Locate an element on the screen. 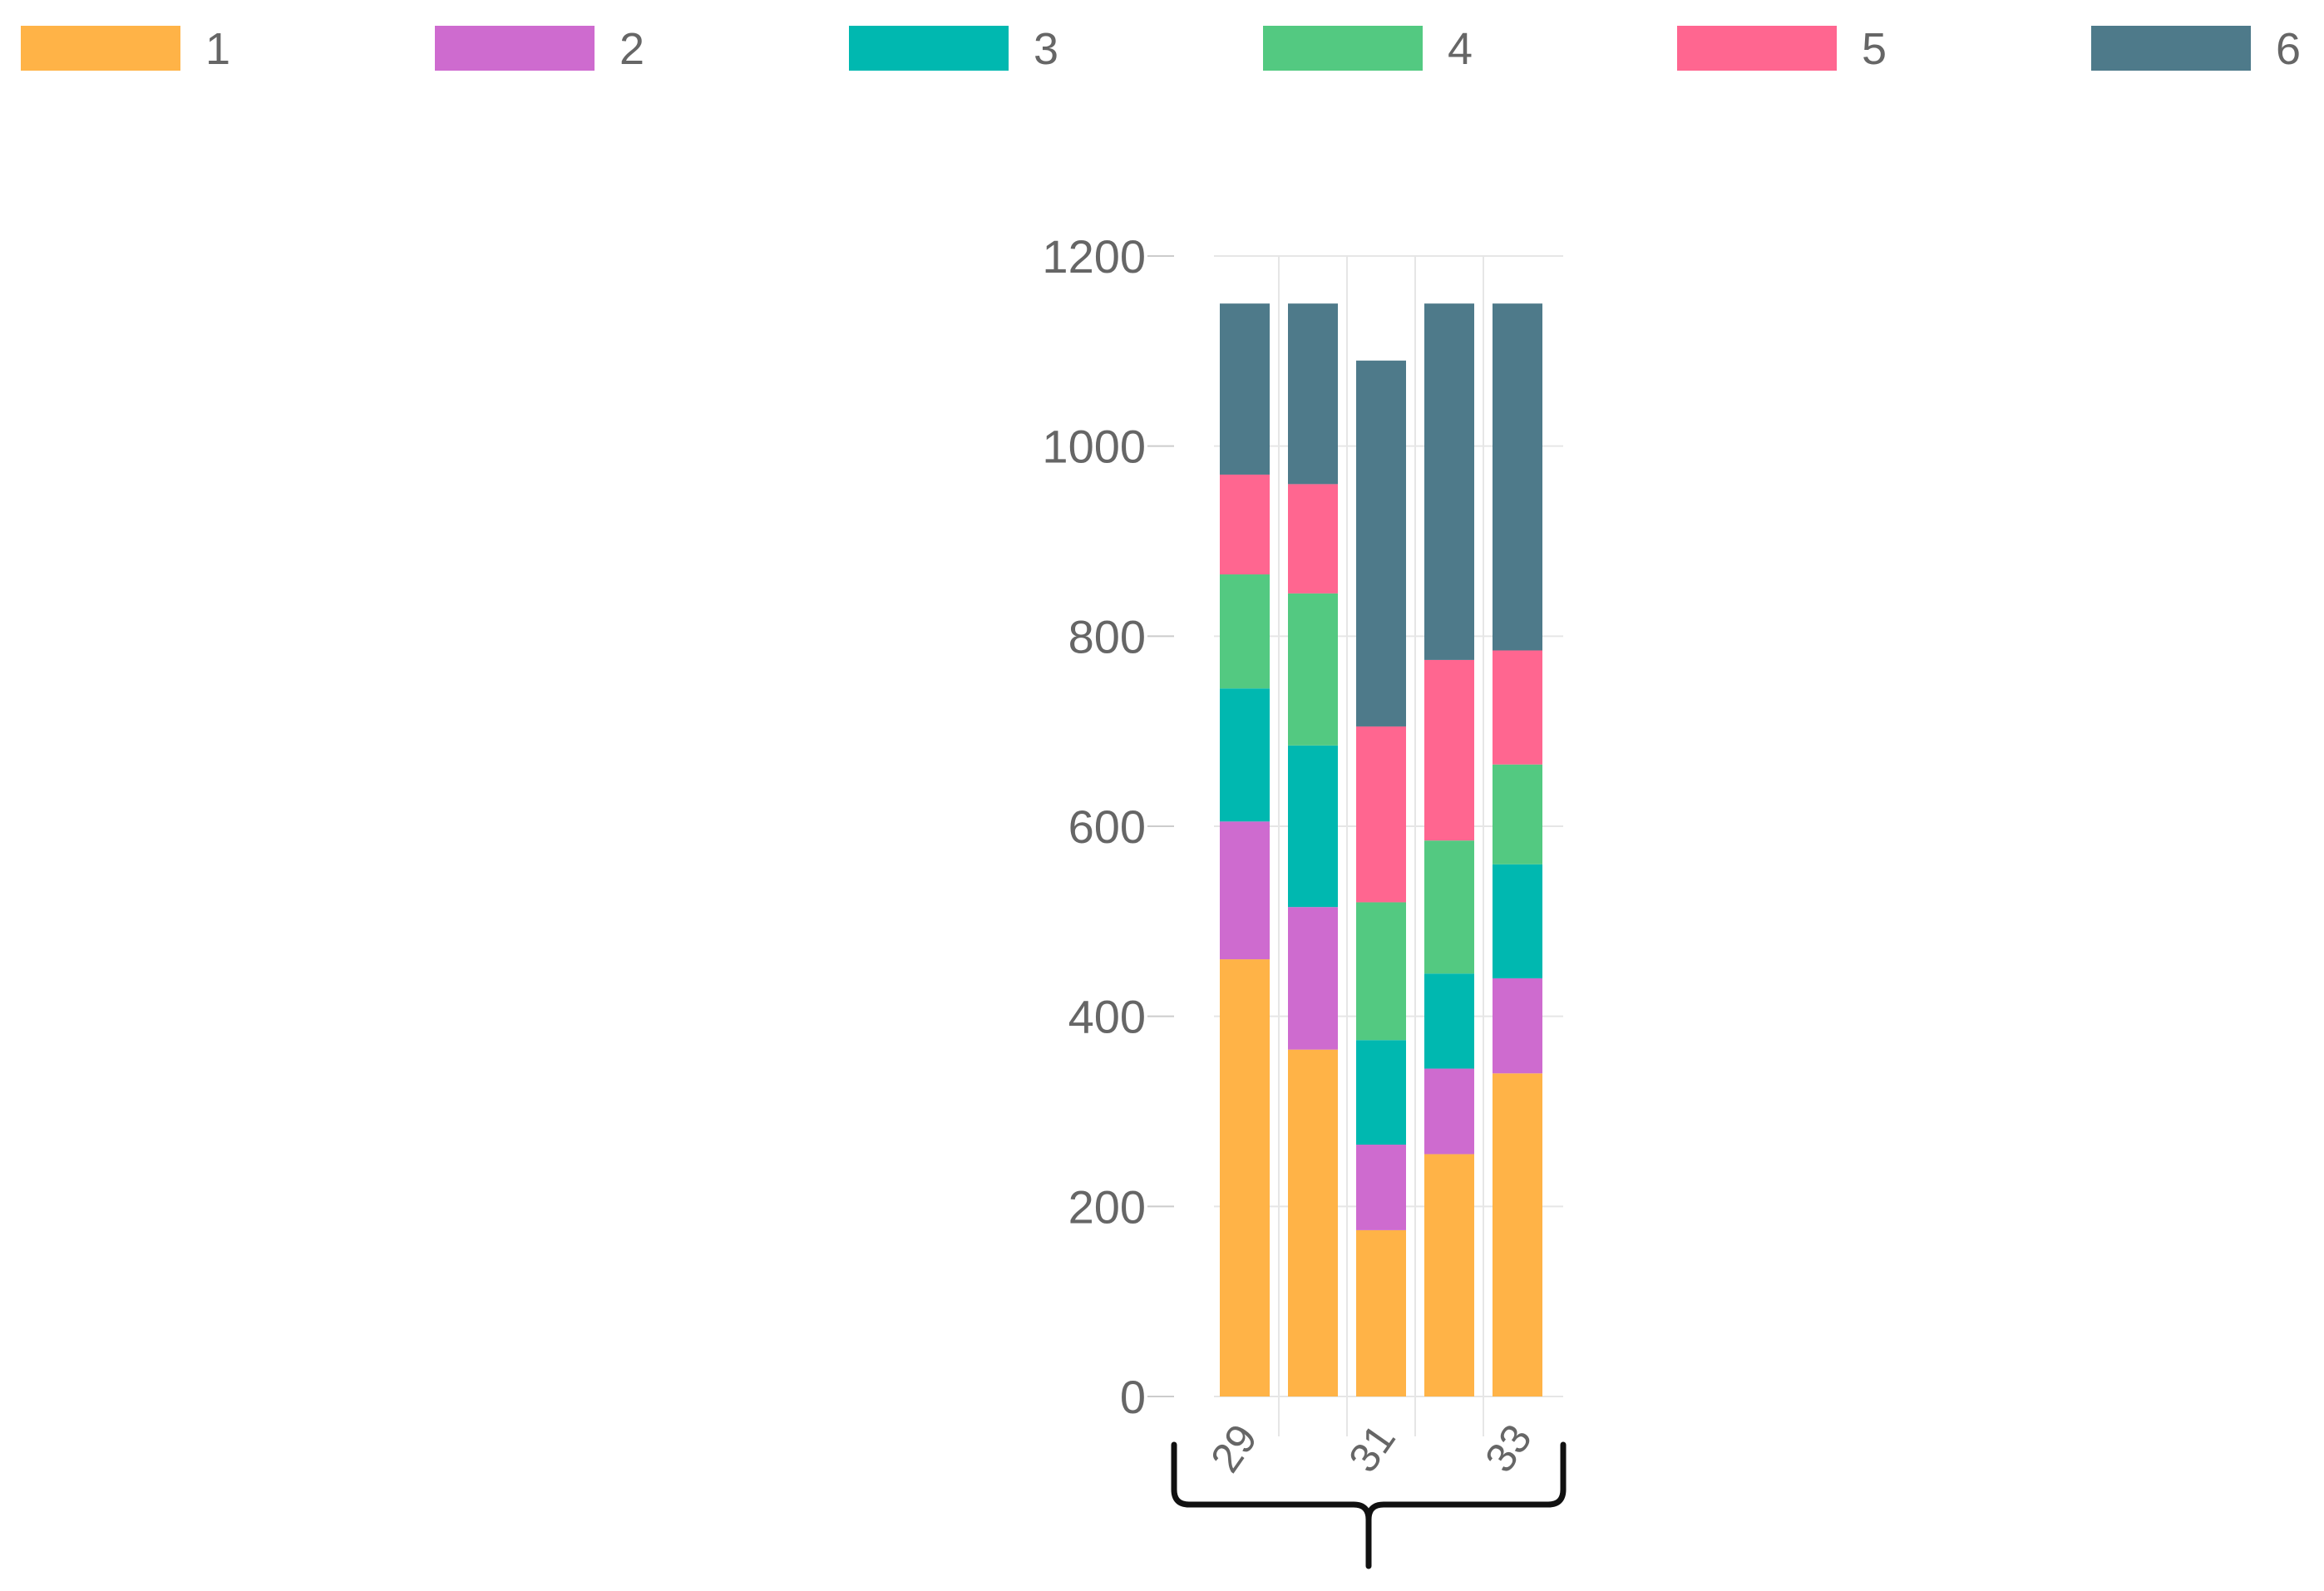 Image resolution: width=2324 pixels, height=1591 pixels. y-tick-label-1200: 1200 is located at coordinates (1094, 256).